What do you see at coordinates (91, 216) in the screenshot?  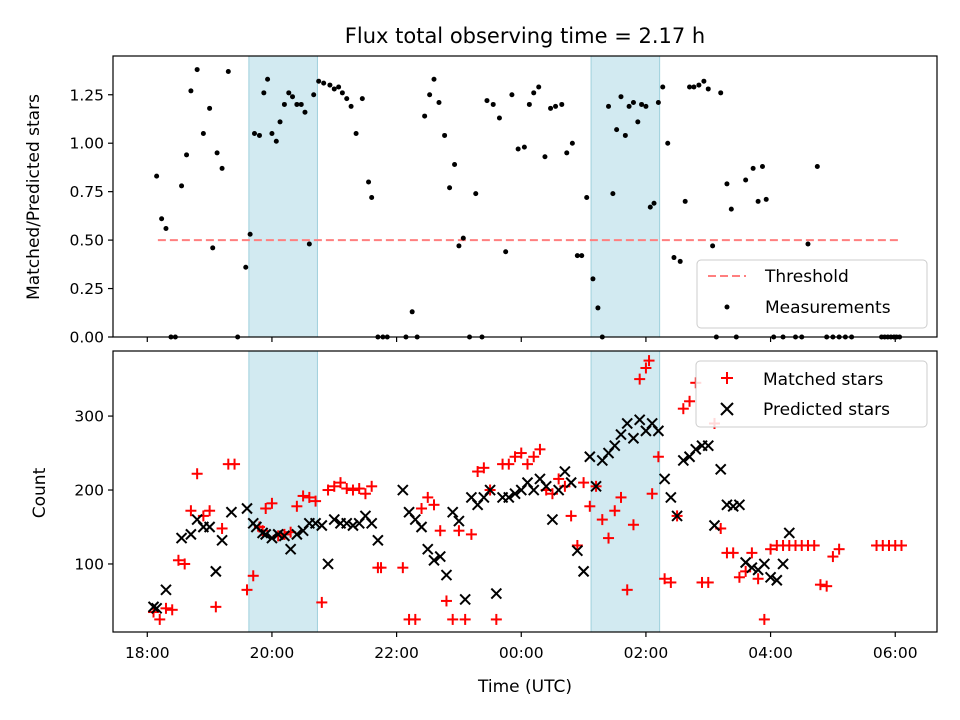 I see `top-y-ticks: 0.00 0.25 0.50 0.75 1.00 1.25` at bounding box center [91, 216].